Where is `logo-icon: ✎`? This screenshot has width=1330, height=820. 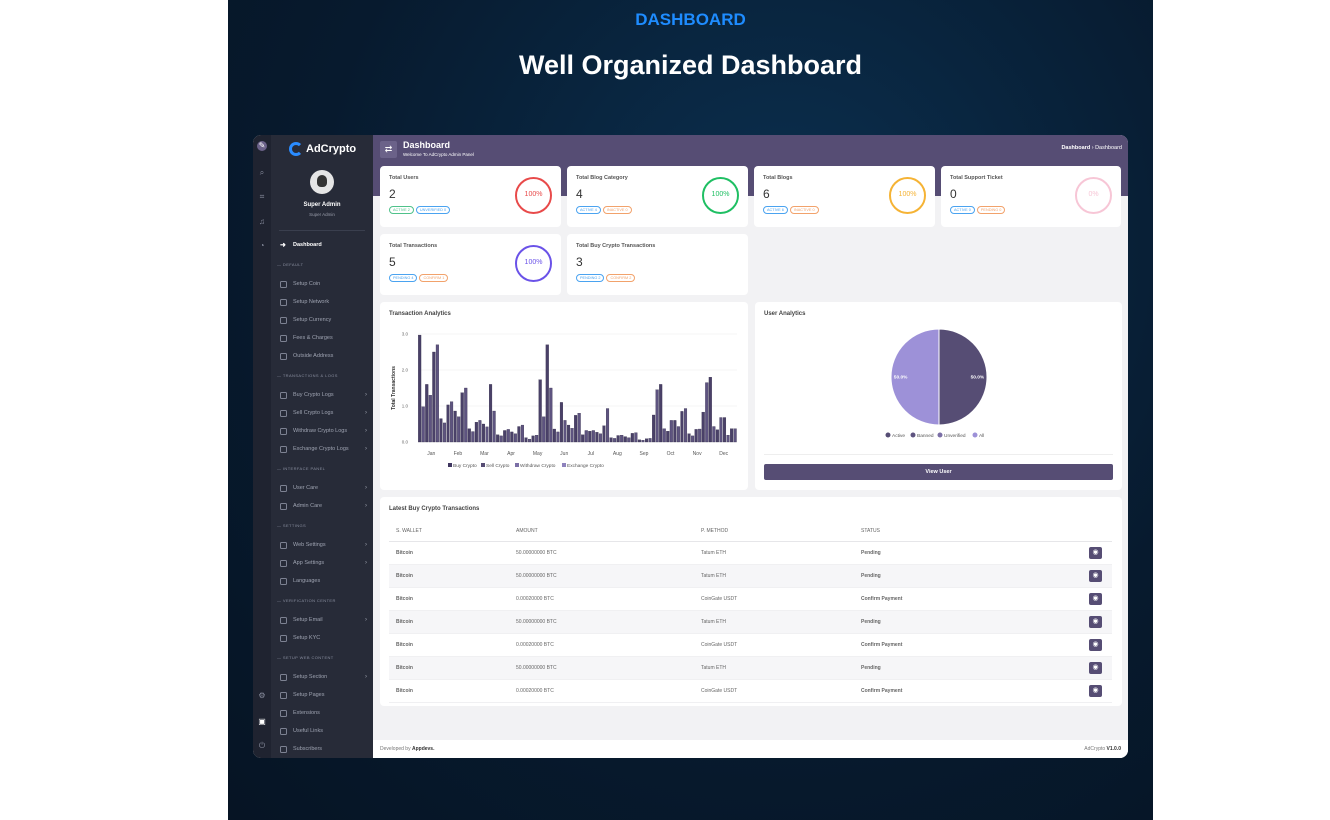
logo-icon: ✎ is located at coordinates (262, 146).